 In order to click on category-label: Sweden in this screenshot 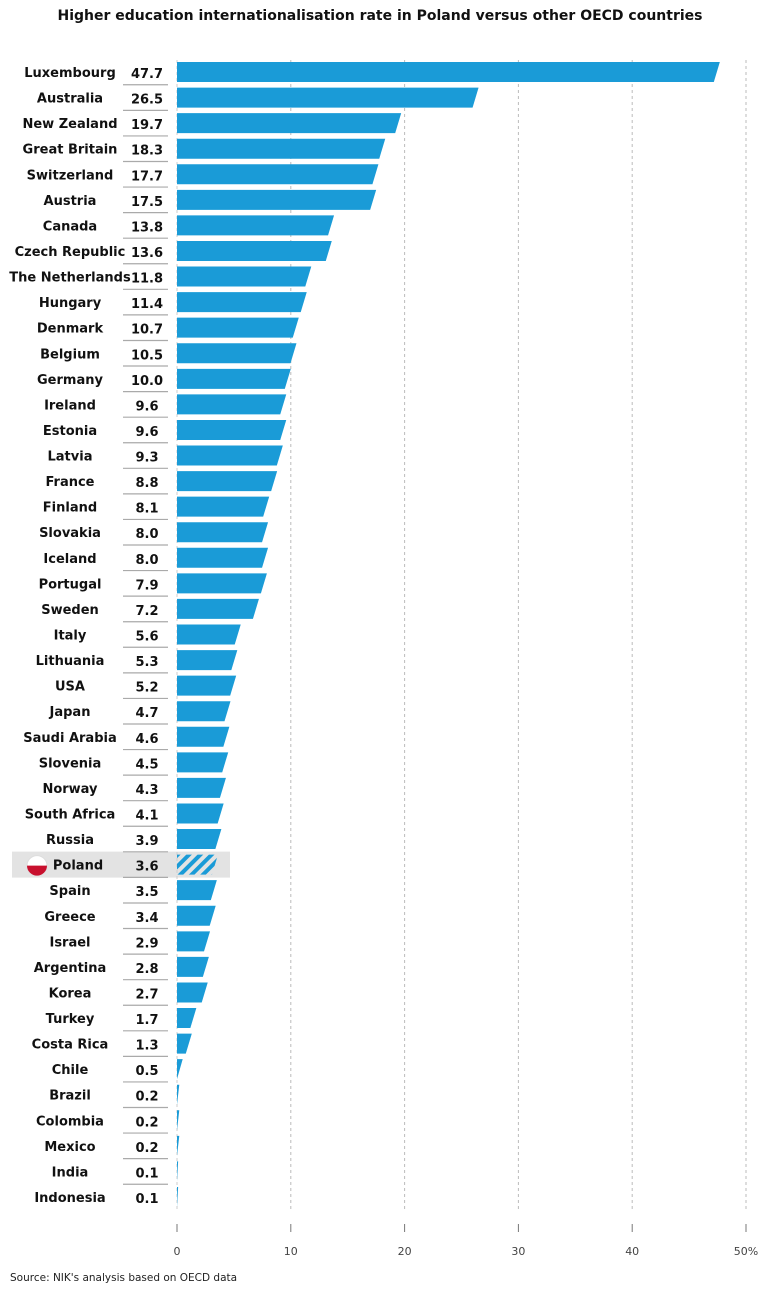, I will do `click(70, 610)`.